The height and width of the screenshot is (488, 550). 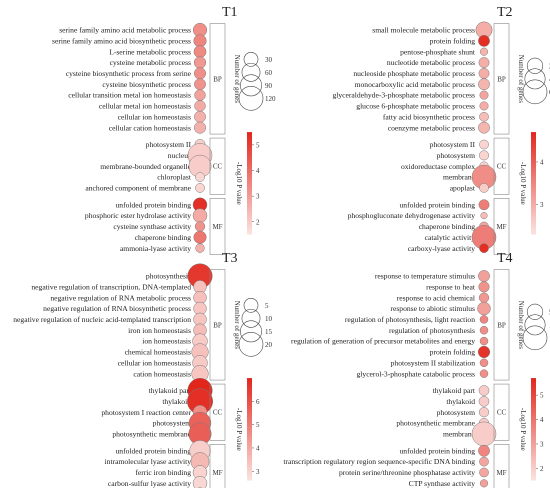 What do you see at coordinates (258, 145) in the screenshot?
I see `color-bar-label: 5` at bounding box center [258, 145].